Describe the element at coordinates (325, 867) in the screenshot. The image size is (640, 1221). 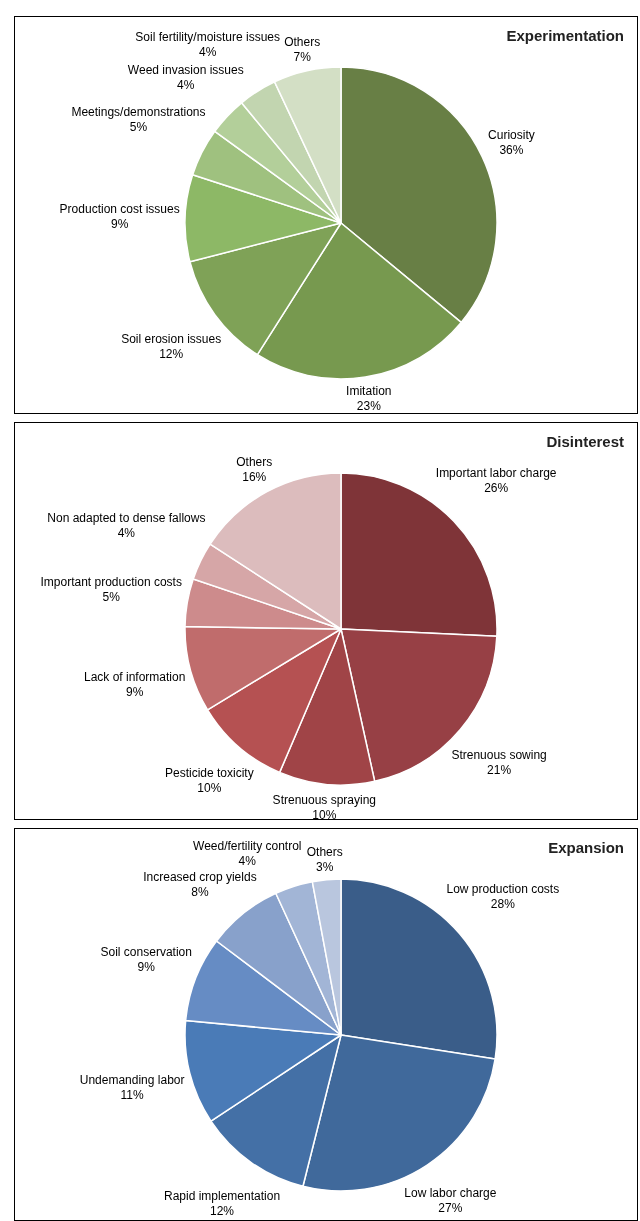
I see `data-label: 3%` at that location.